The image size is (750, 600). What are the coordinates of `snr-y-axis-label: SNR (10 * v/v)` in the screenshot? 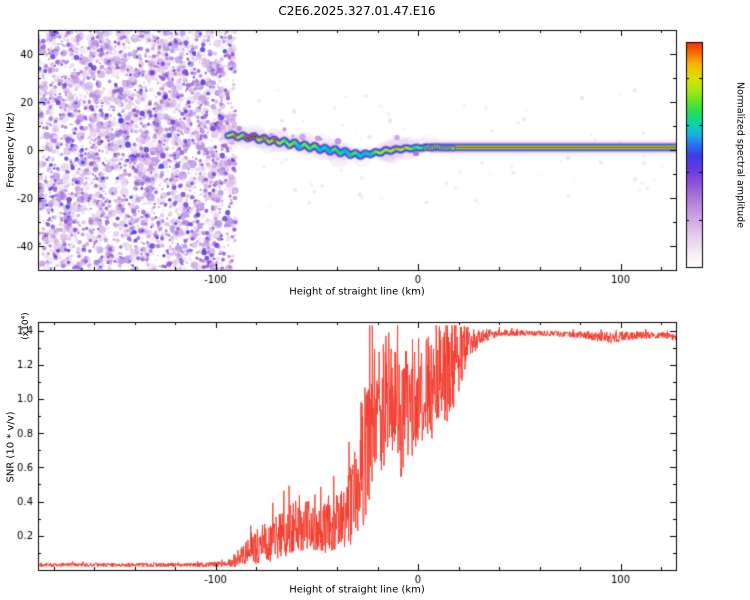 It's located at (11, 447).